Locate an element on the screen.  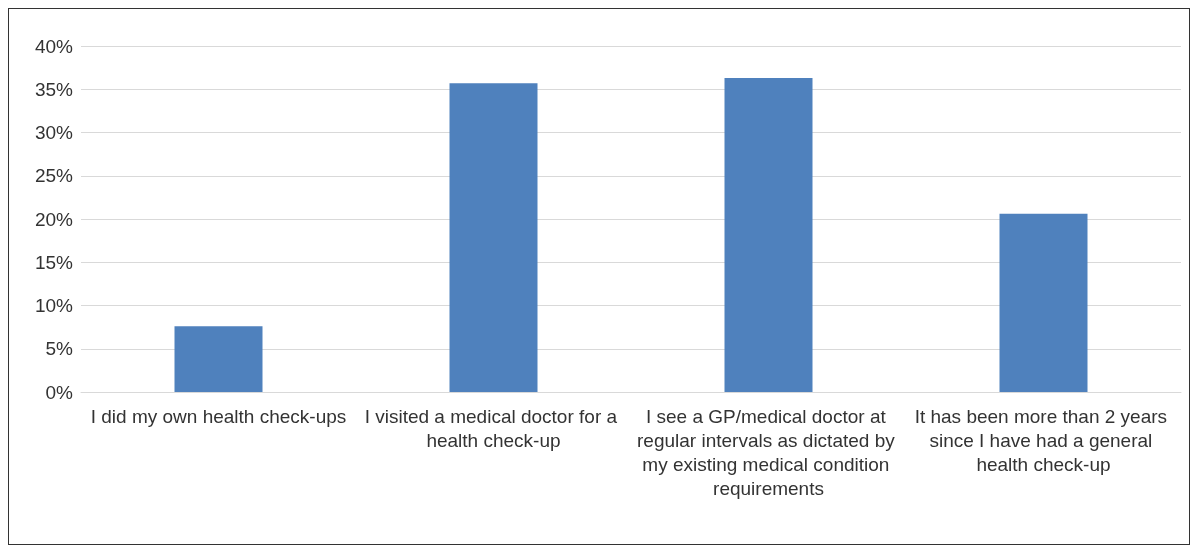
x-tick-label: It has been more than 2 years since I have had a general health check-up is located at coordinates (1043, 440).